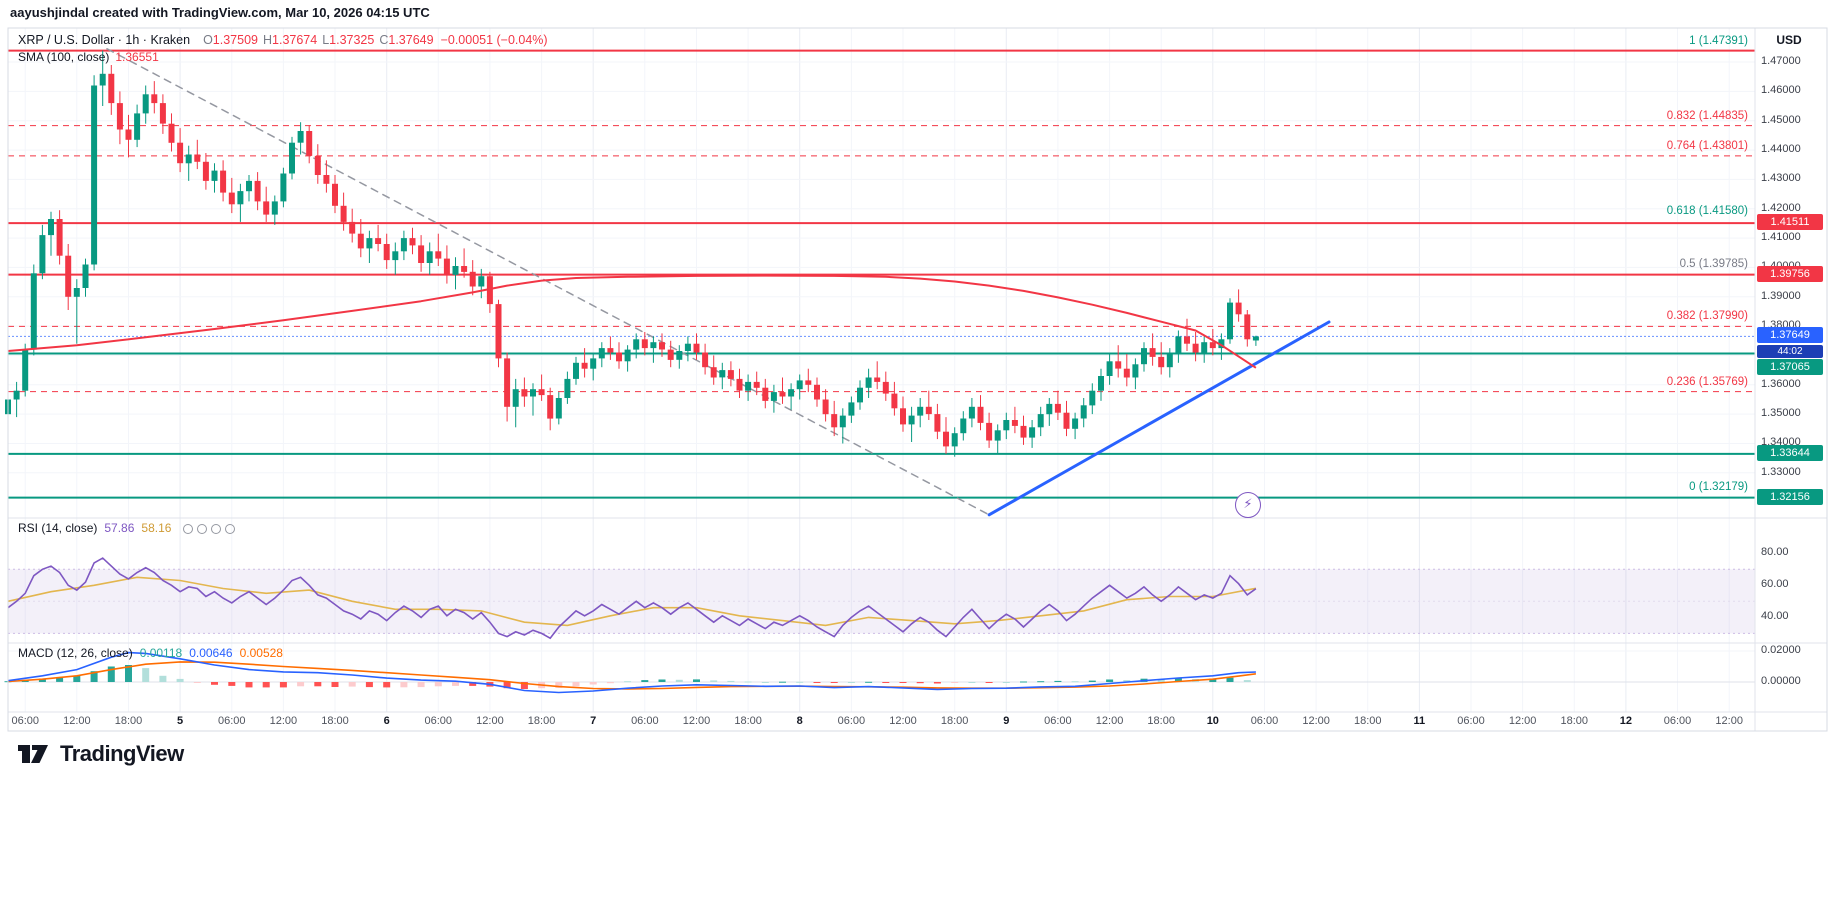 Image resolution: width=1835 pixels, height=917 pixels. I want to click on rsi-ma-value: 58.16, so click(156, 528).